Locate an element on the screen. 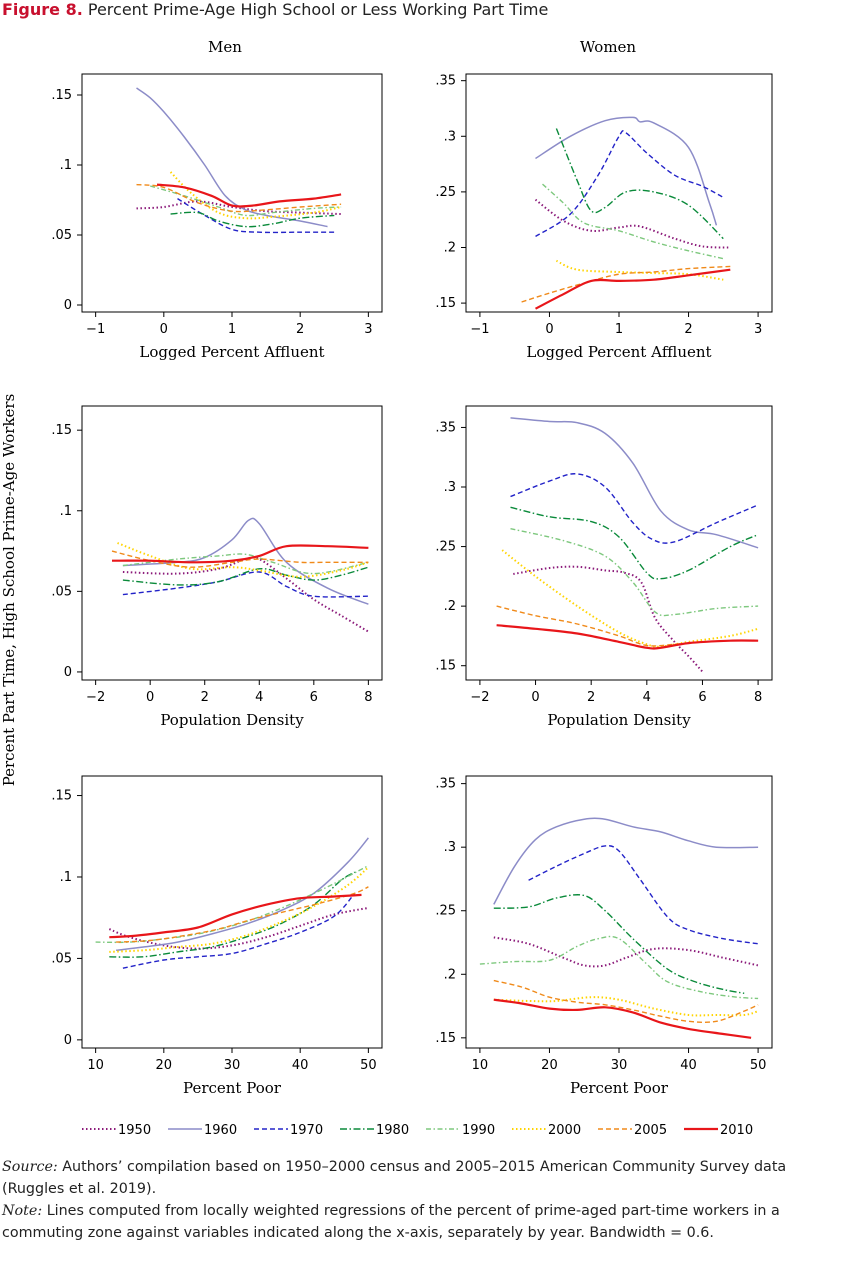  x-tick-label: 2 is located at coordinates (205, 697).